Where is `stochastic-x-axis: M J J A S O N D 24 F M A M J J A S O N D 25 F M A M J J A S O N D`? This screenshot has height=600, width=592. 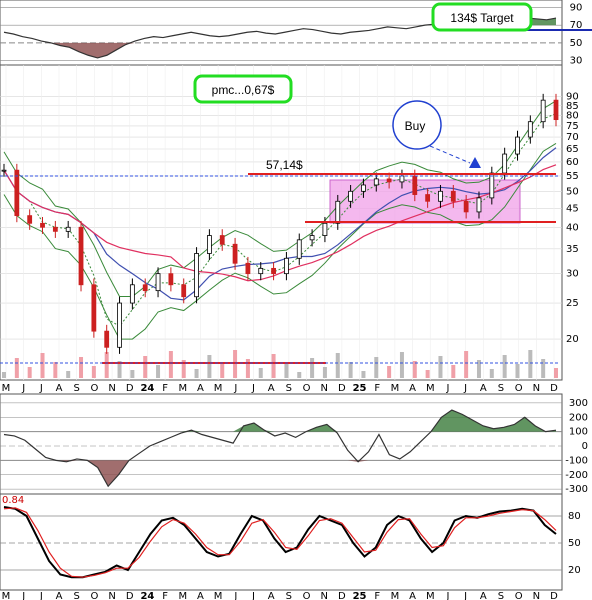 stochastic-x-axis: M J J A S O N D 24 F M A M J J A S O N D 25 F M A M J J A S O N D is located at coordinates (280, 595).